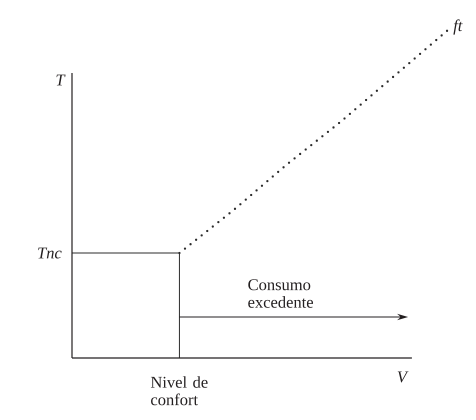 This screenshot has height=420, width=476. I want to click on annotation: Nivel de confort, so click(179, 391).